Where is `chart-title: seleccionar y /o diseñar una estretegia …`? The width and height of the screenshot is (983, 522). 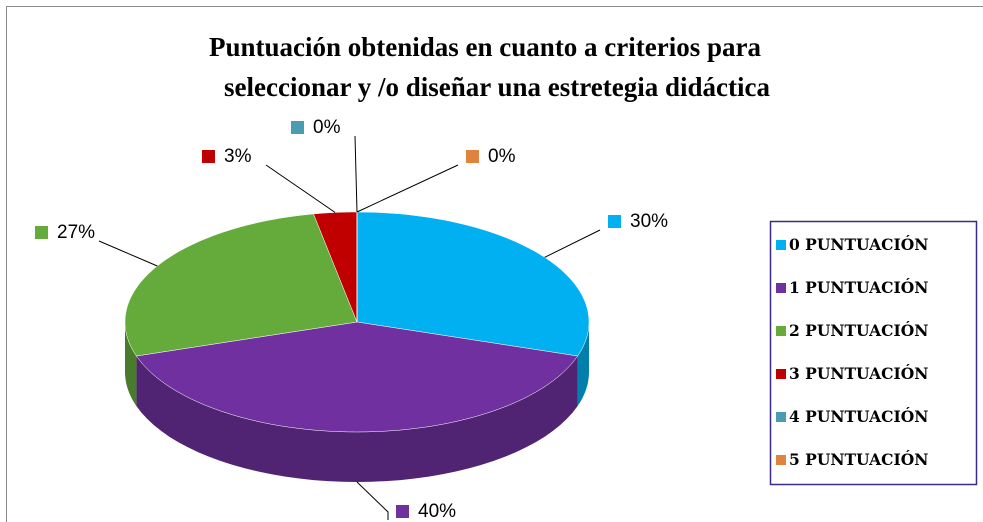
chart-title: seleccionar y /o diseñar una estretegia … is located at coordinates (497, 87).